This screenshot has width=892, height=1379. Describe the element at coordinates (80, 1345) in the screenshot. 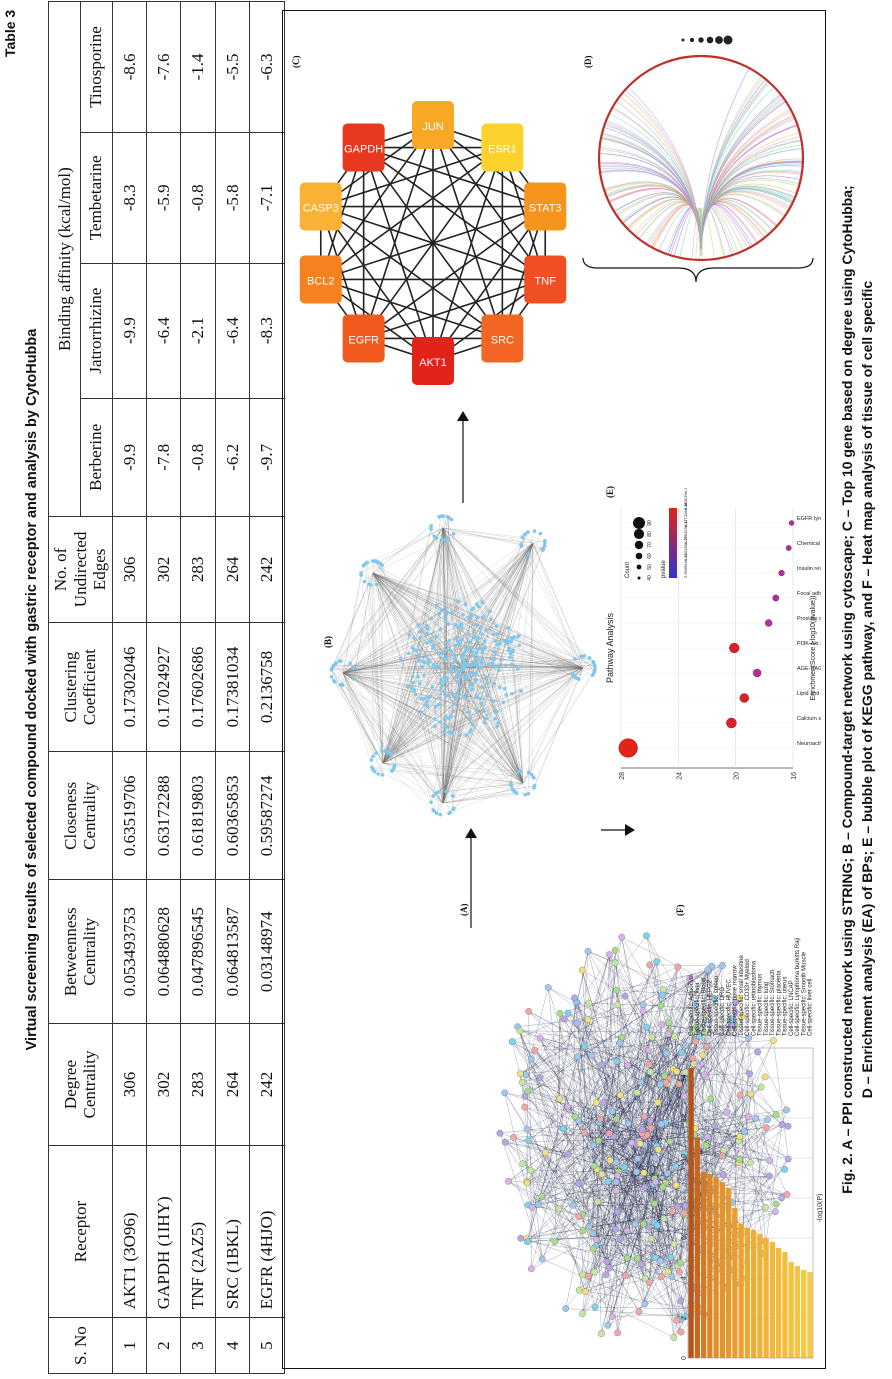

I see `header-sno: S. No` at that location.